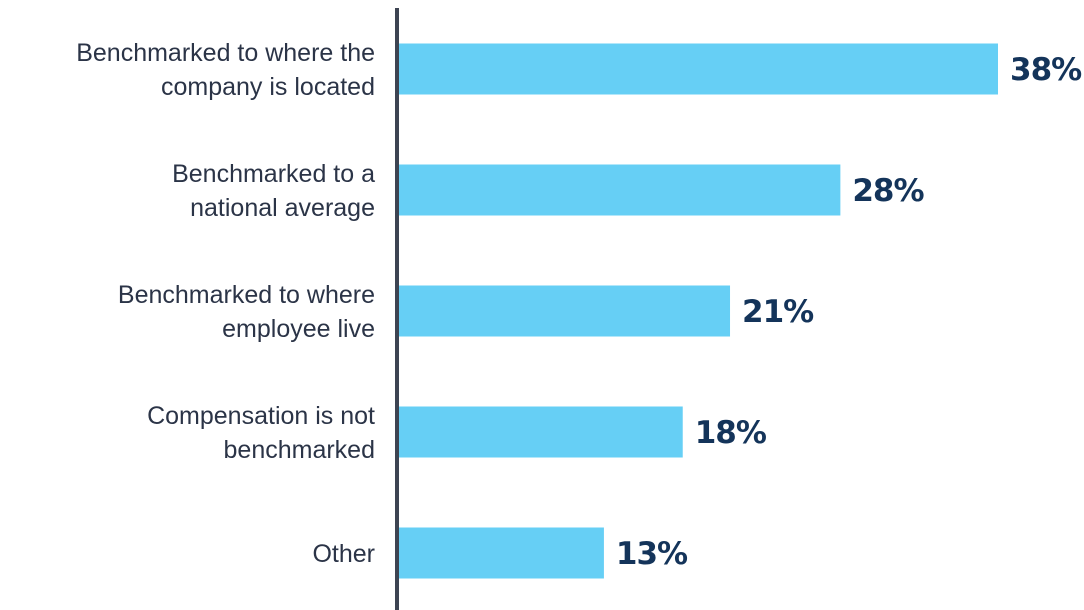 Image resolution: width=1084 pixels, height=610 pixels. I want to click on category-label-3-line-0: Compensation is not, so click(261, 416).